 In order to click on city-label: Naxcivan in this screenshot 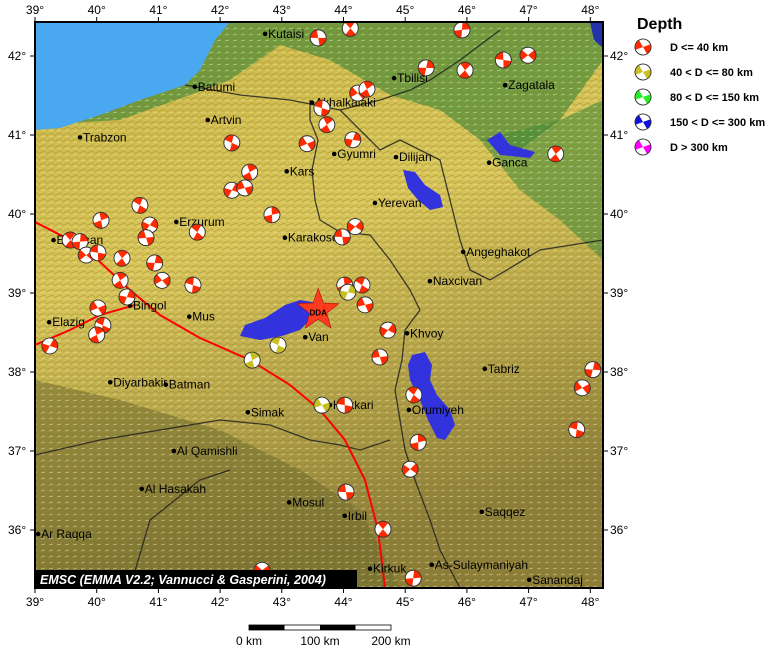, I will do `click(457, 281)`.